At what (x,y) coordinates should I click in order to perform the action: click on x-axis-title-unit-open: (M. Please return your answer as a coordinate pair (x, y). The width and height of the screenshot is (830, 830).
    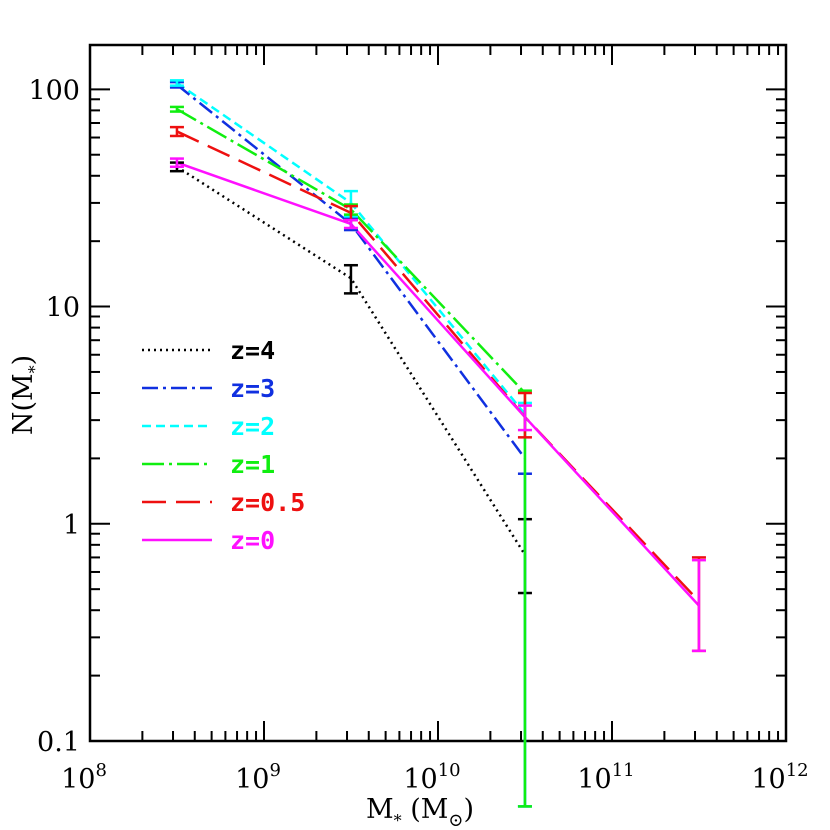
    Looking at the image, I should click on (425, 809).